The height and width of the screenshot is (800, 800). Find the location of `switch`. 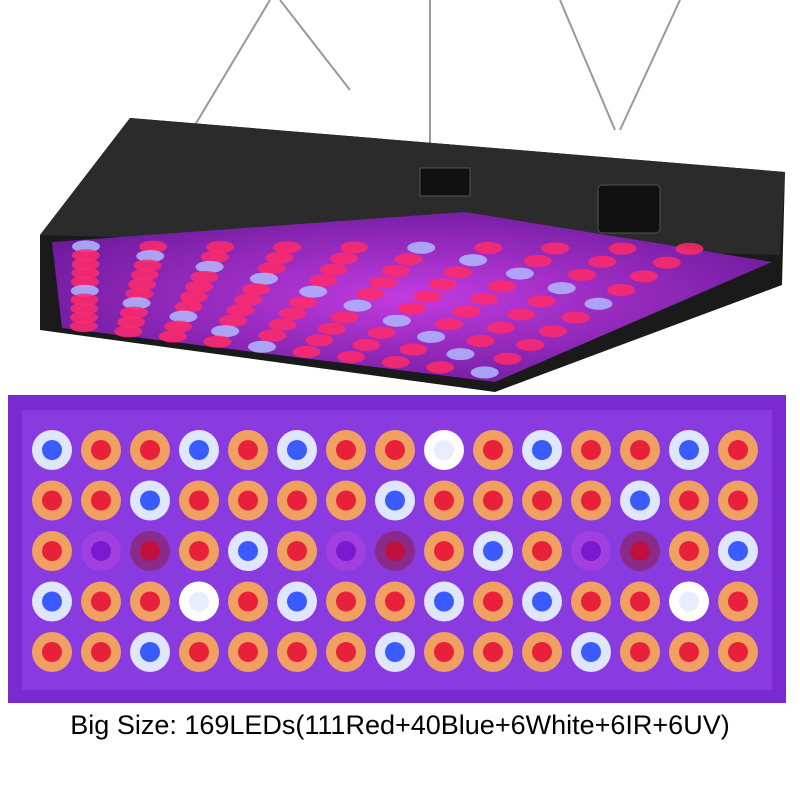

switch is located at coordinates (445, 182).